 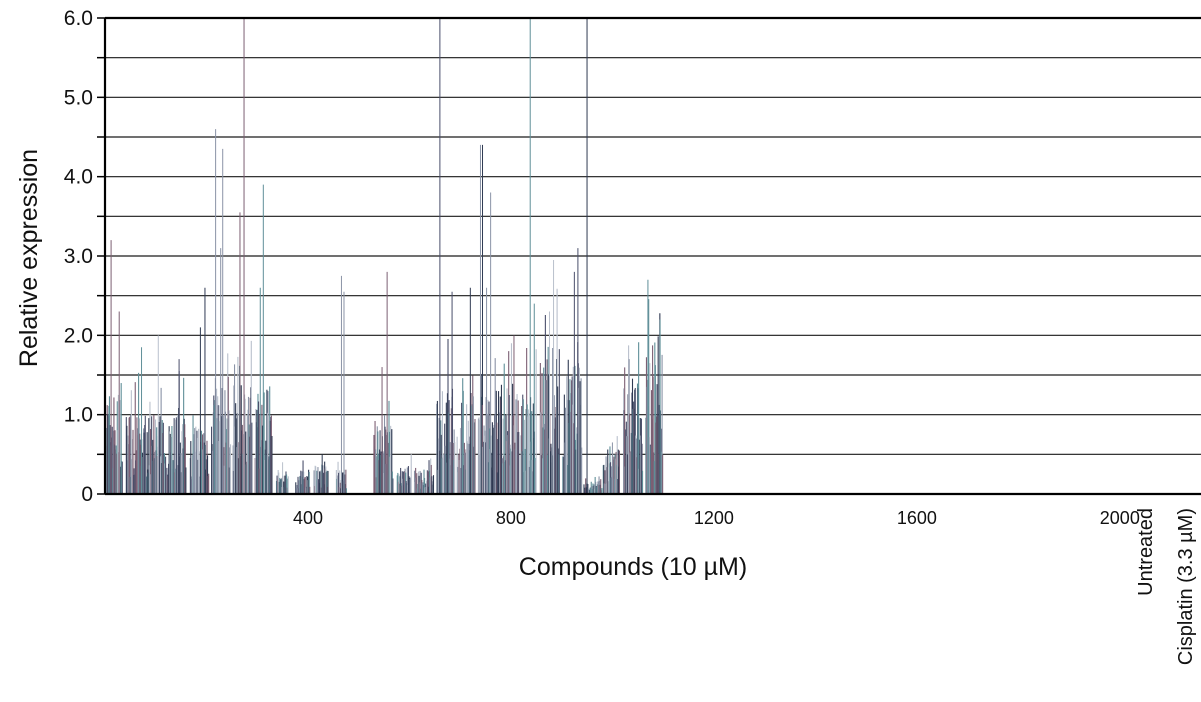 I want to click on y-tick-label: 6.0, so click(x=78, y=18).